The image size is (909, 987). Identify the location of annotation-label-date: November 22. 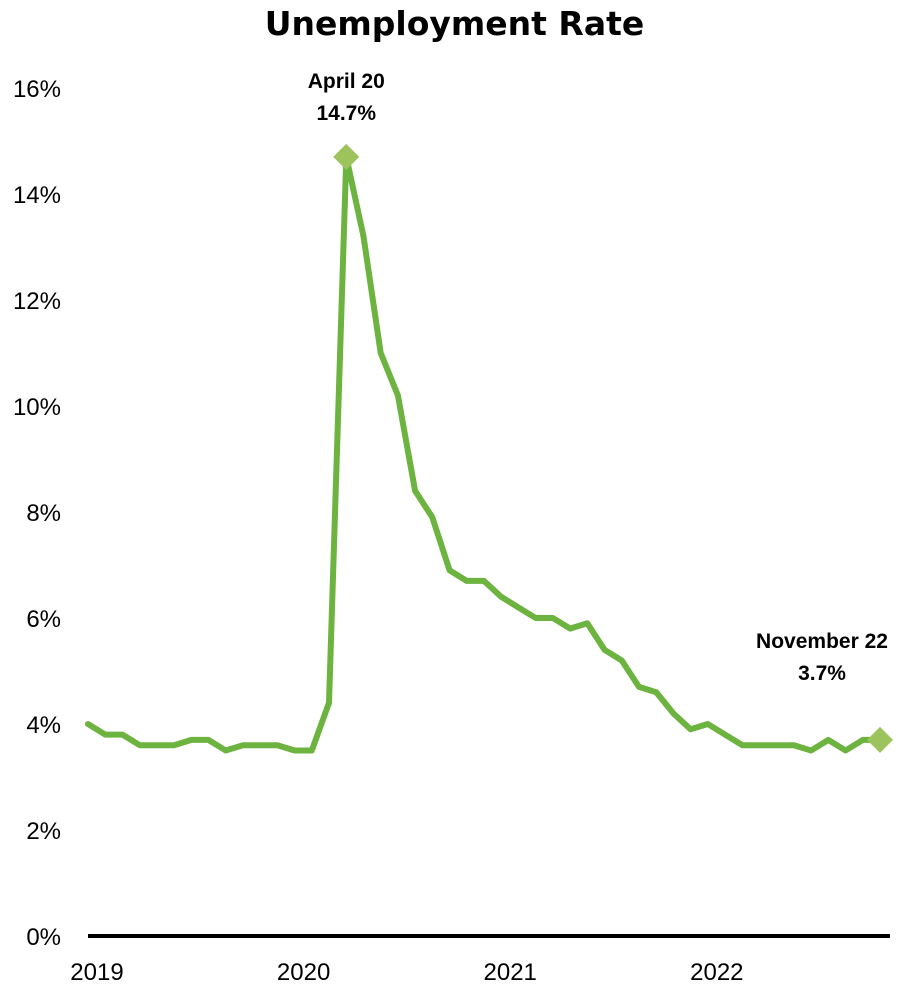
(822, 641).